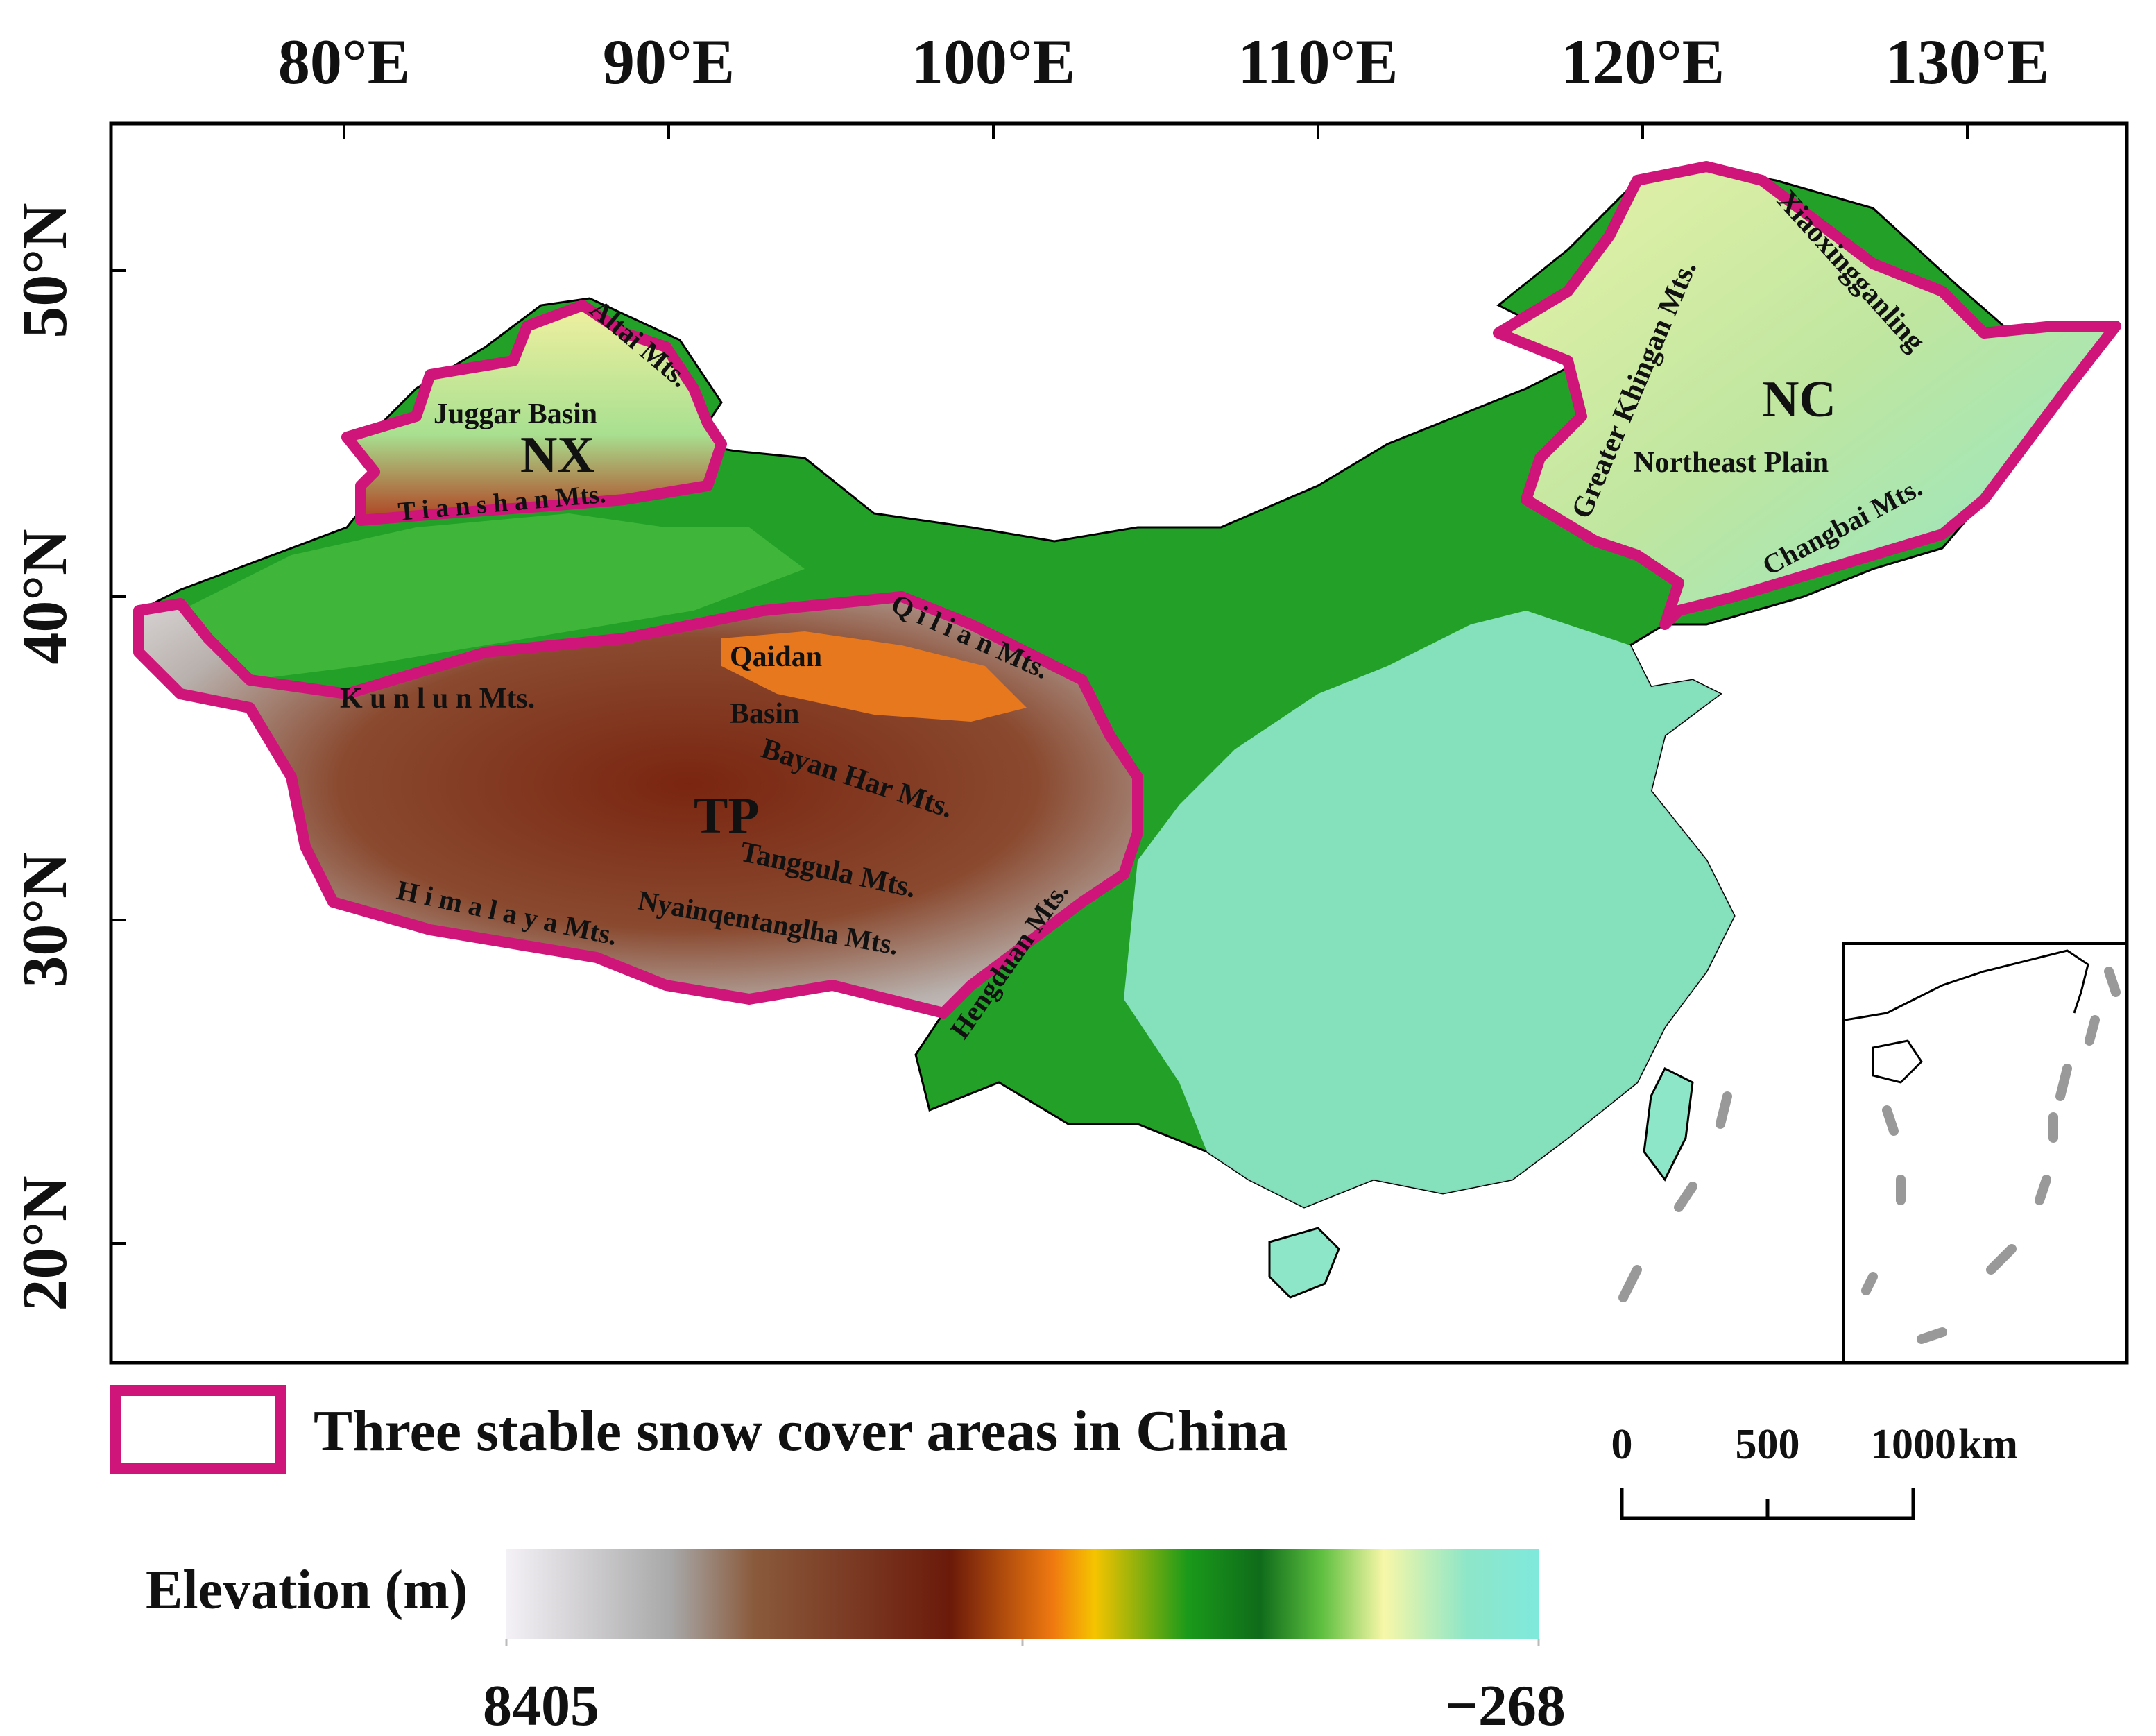 This screenshot has height=1736, width=2156. I want to click on elevation-colorbar, so click(1022, 1594).